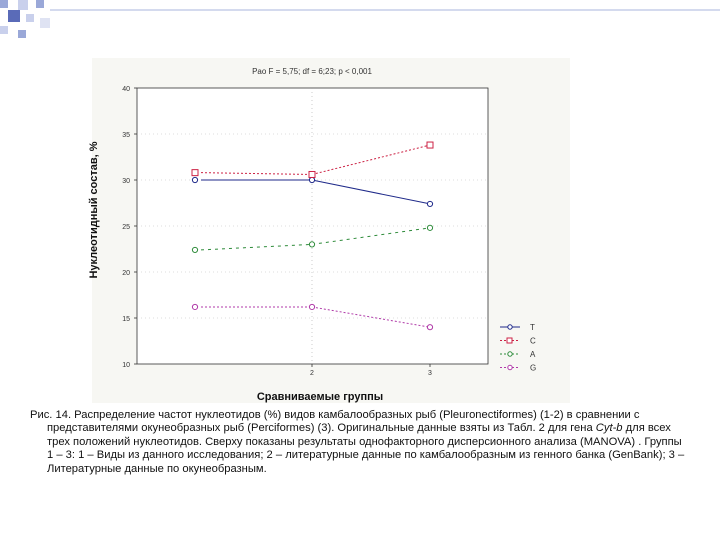  What do you see at coordinates (430, 373) in the screenshot?
I see `x-tick-label: 3` at bounding box center [430, 373].